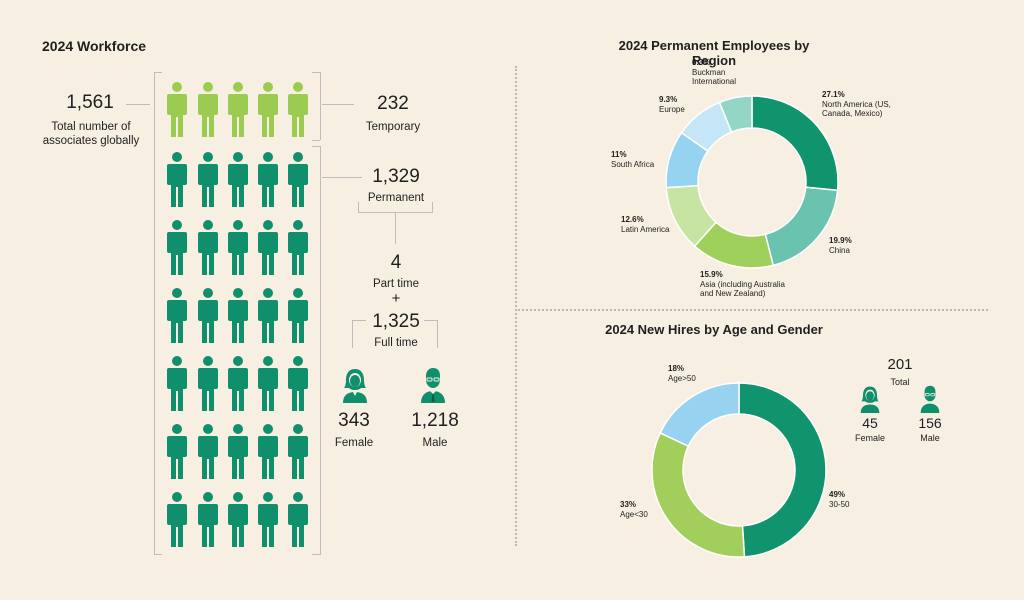 This screenshot has width=1024, height=600. Describe the element at coordinates (154, 313) in the screenshot. I see `left-bracket` at that location.